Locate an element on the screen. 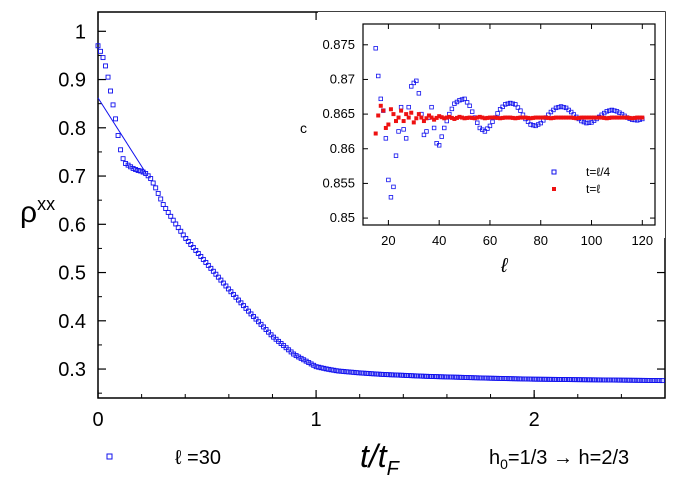 The width and height of the screenshot is (680, 480). inset-x-tick-label: 40 is located at coordinates (439, 240).